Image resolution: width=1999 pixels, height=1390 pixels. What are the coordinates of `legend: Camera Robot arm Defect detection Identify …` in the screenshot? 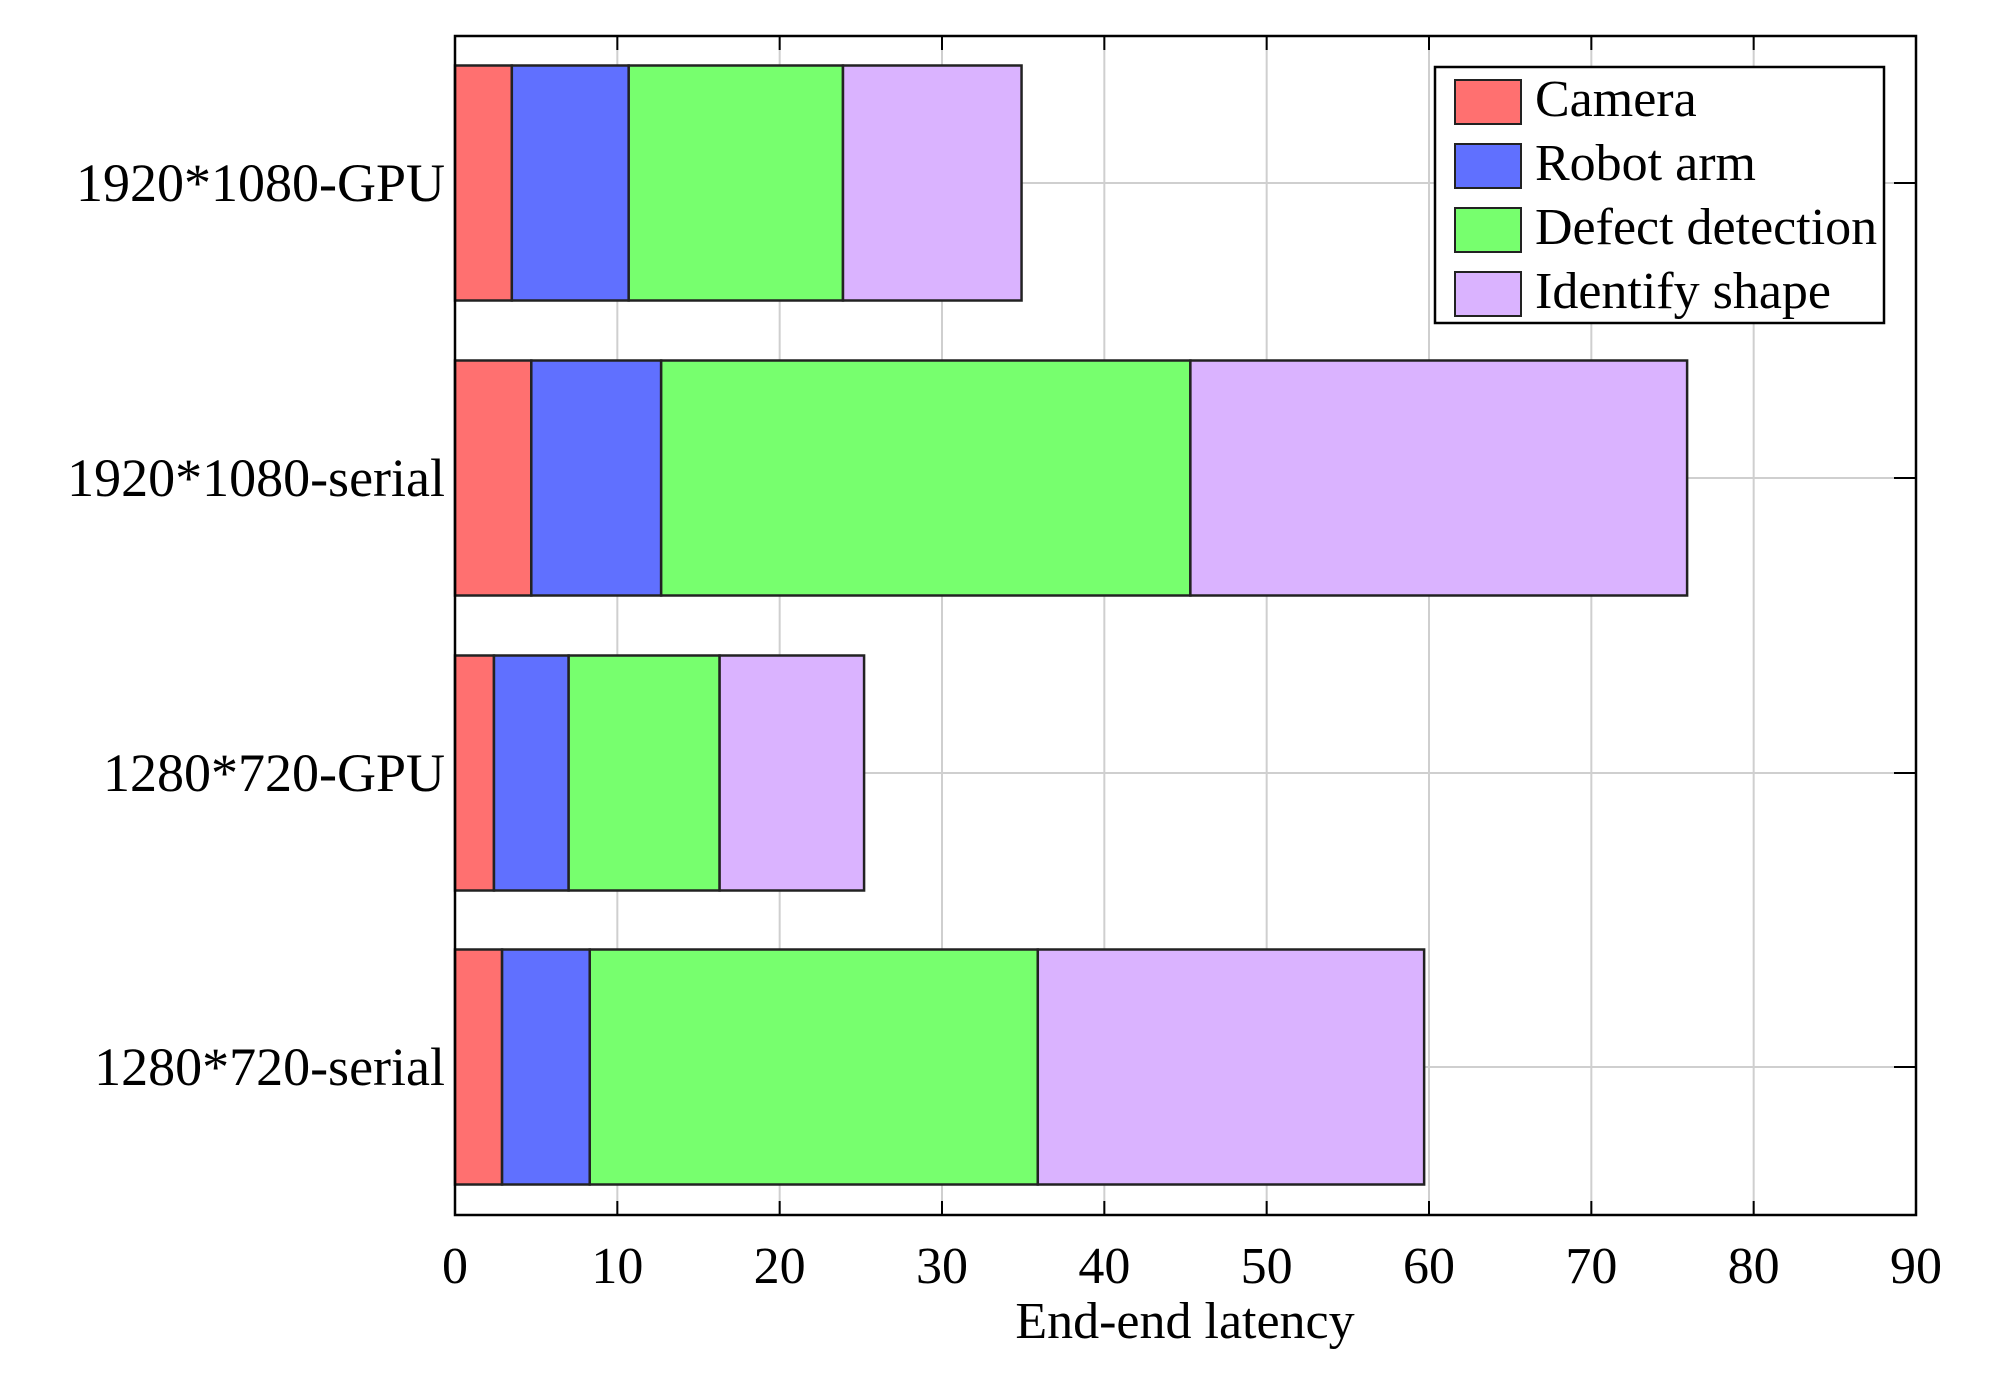 It's located at (1659, 195).